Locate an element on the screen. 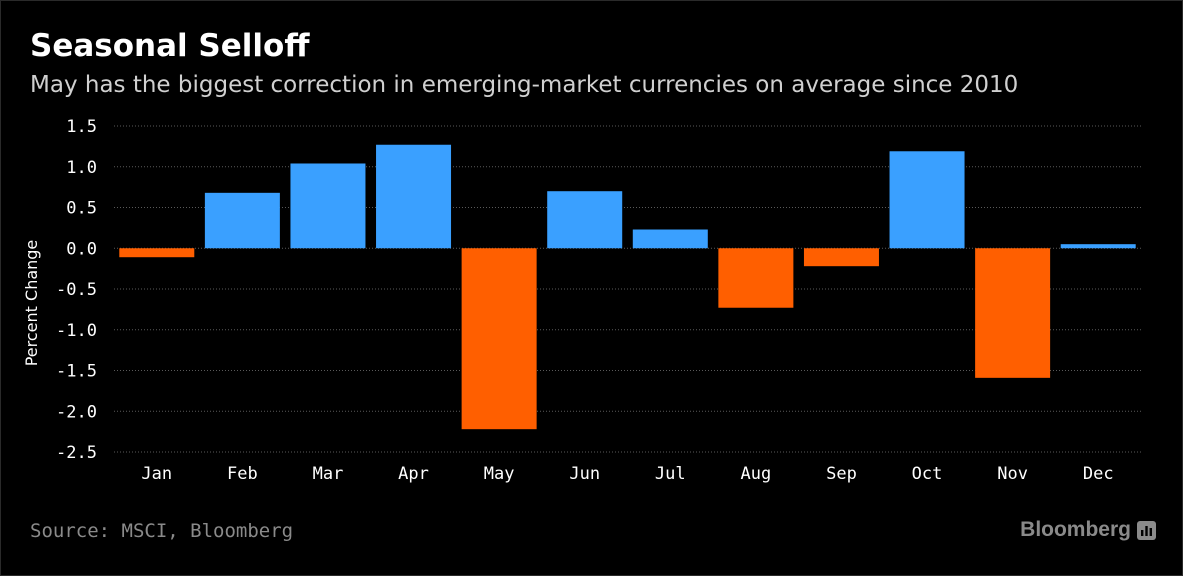 The width and height of the screenshot is (1183, 576). y-tick-label: 1.5 is located at coordinates (81, 127).